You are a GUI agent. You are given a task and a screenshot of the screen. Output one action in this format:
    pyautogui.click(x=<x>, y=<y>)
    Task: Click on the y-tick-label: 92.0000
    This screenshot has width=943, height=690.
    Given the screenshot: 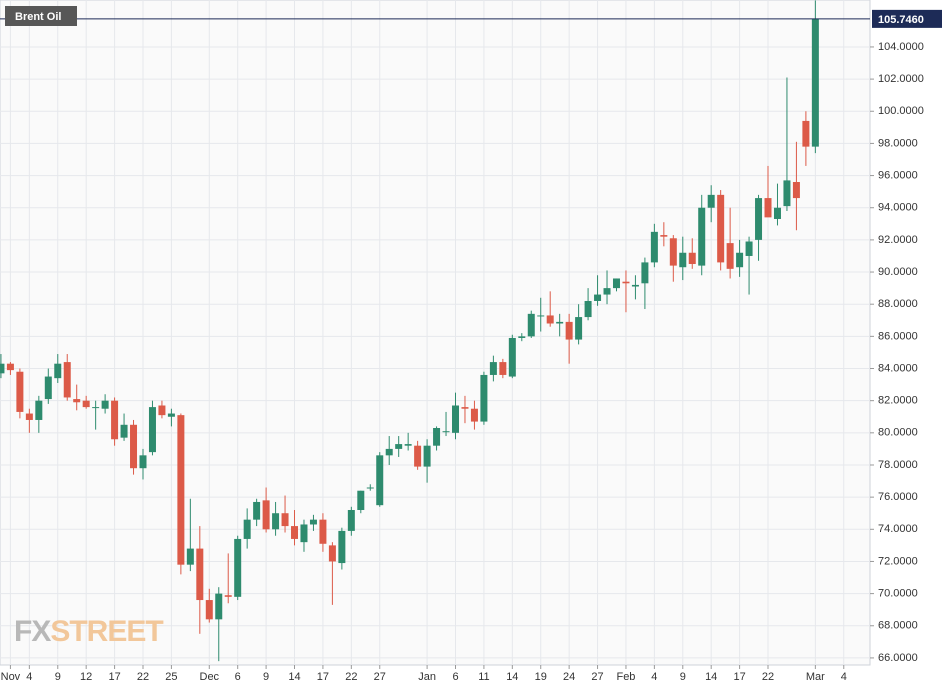 What is the action you would take?
    pyautogui.click(x=898, y=240)
    